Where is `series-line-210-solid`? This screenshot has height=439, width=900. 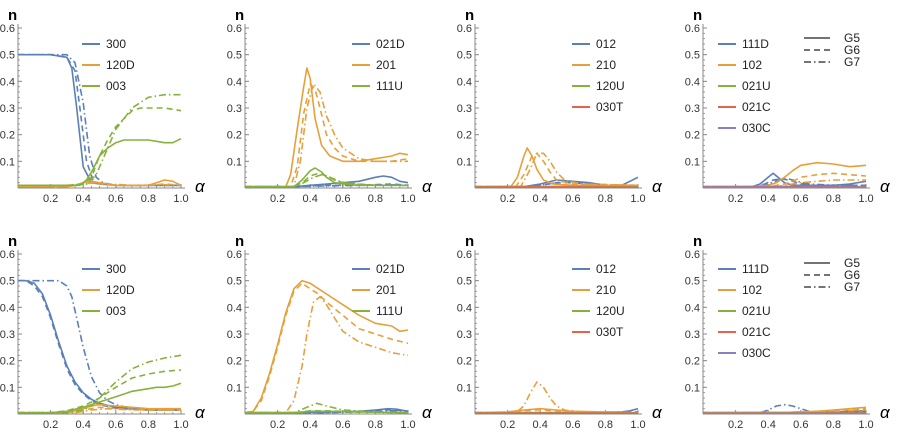
series-line-210-solid is located at coordinates (556, 167).